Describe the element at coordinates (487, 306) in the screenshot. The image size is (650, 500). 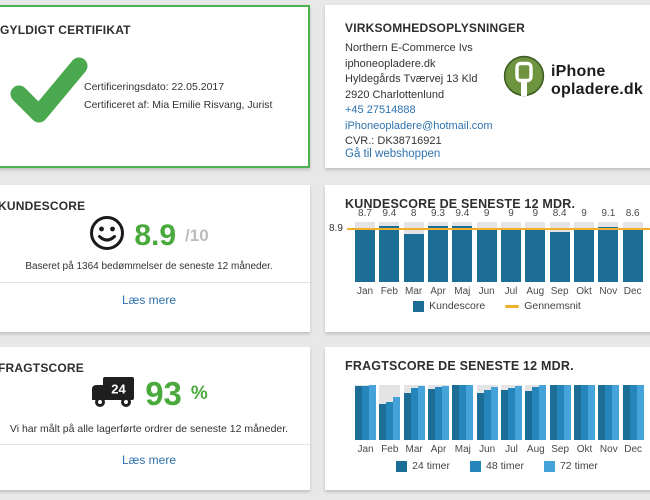
I see `kundescore-chart-legend: Kundescore Gennemsnit` at that location.